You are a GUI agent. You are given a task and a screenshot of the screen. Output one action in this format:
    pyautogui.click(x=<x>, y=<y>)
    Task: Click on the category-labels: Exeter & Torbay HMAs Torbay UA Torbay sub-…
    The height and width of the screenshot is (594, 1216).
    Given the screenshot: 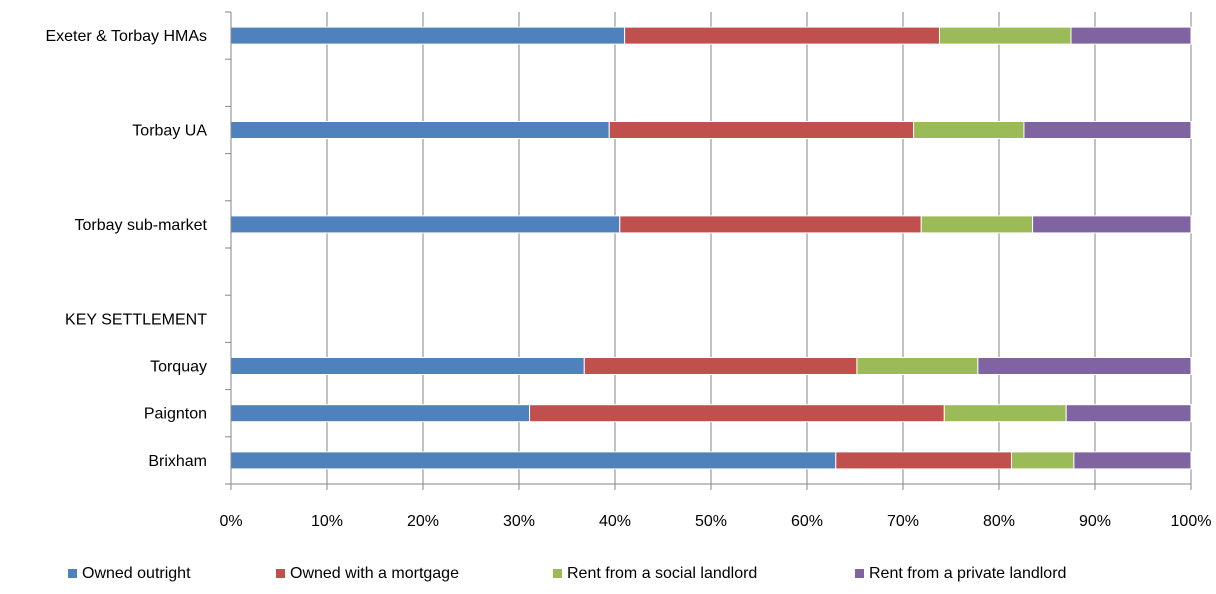 What is the action you would take?
    pyautogui.click(x=126, y=249)
    